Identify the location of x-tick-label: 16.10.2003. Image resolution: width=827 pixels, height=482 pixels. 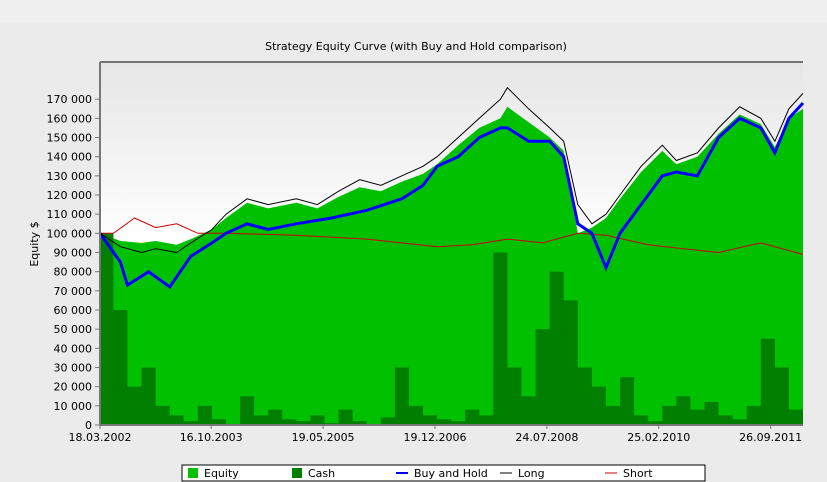
(211, 437).